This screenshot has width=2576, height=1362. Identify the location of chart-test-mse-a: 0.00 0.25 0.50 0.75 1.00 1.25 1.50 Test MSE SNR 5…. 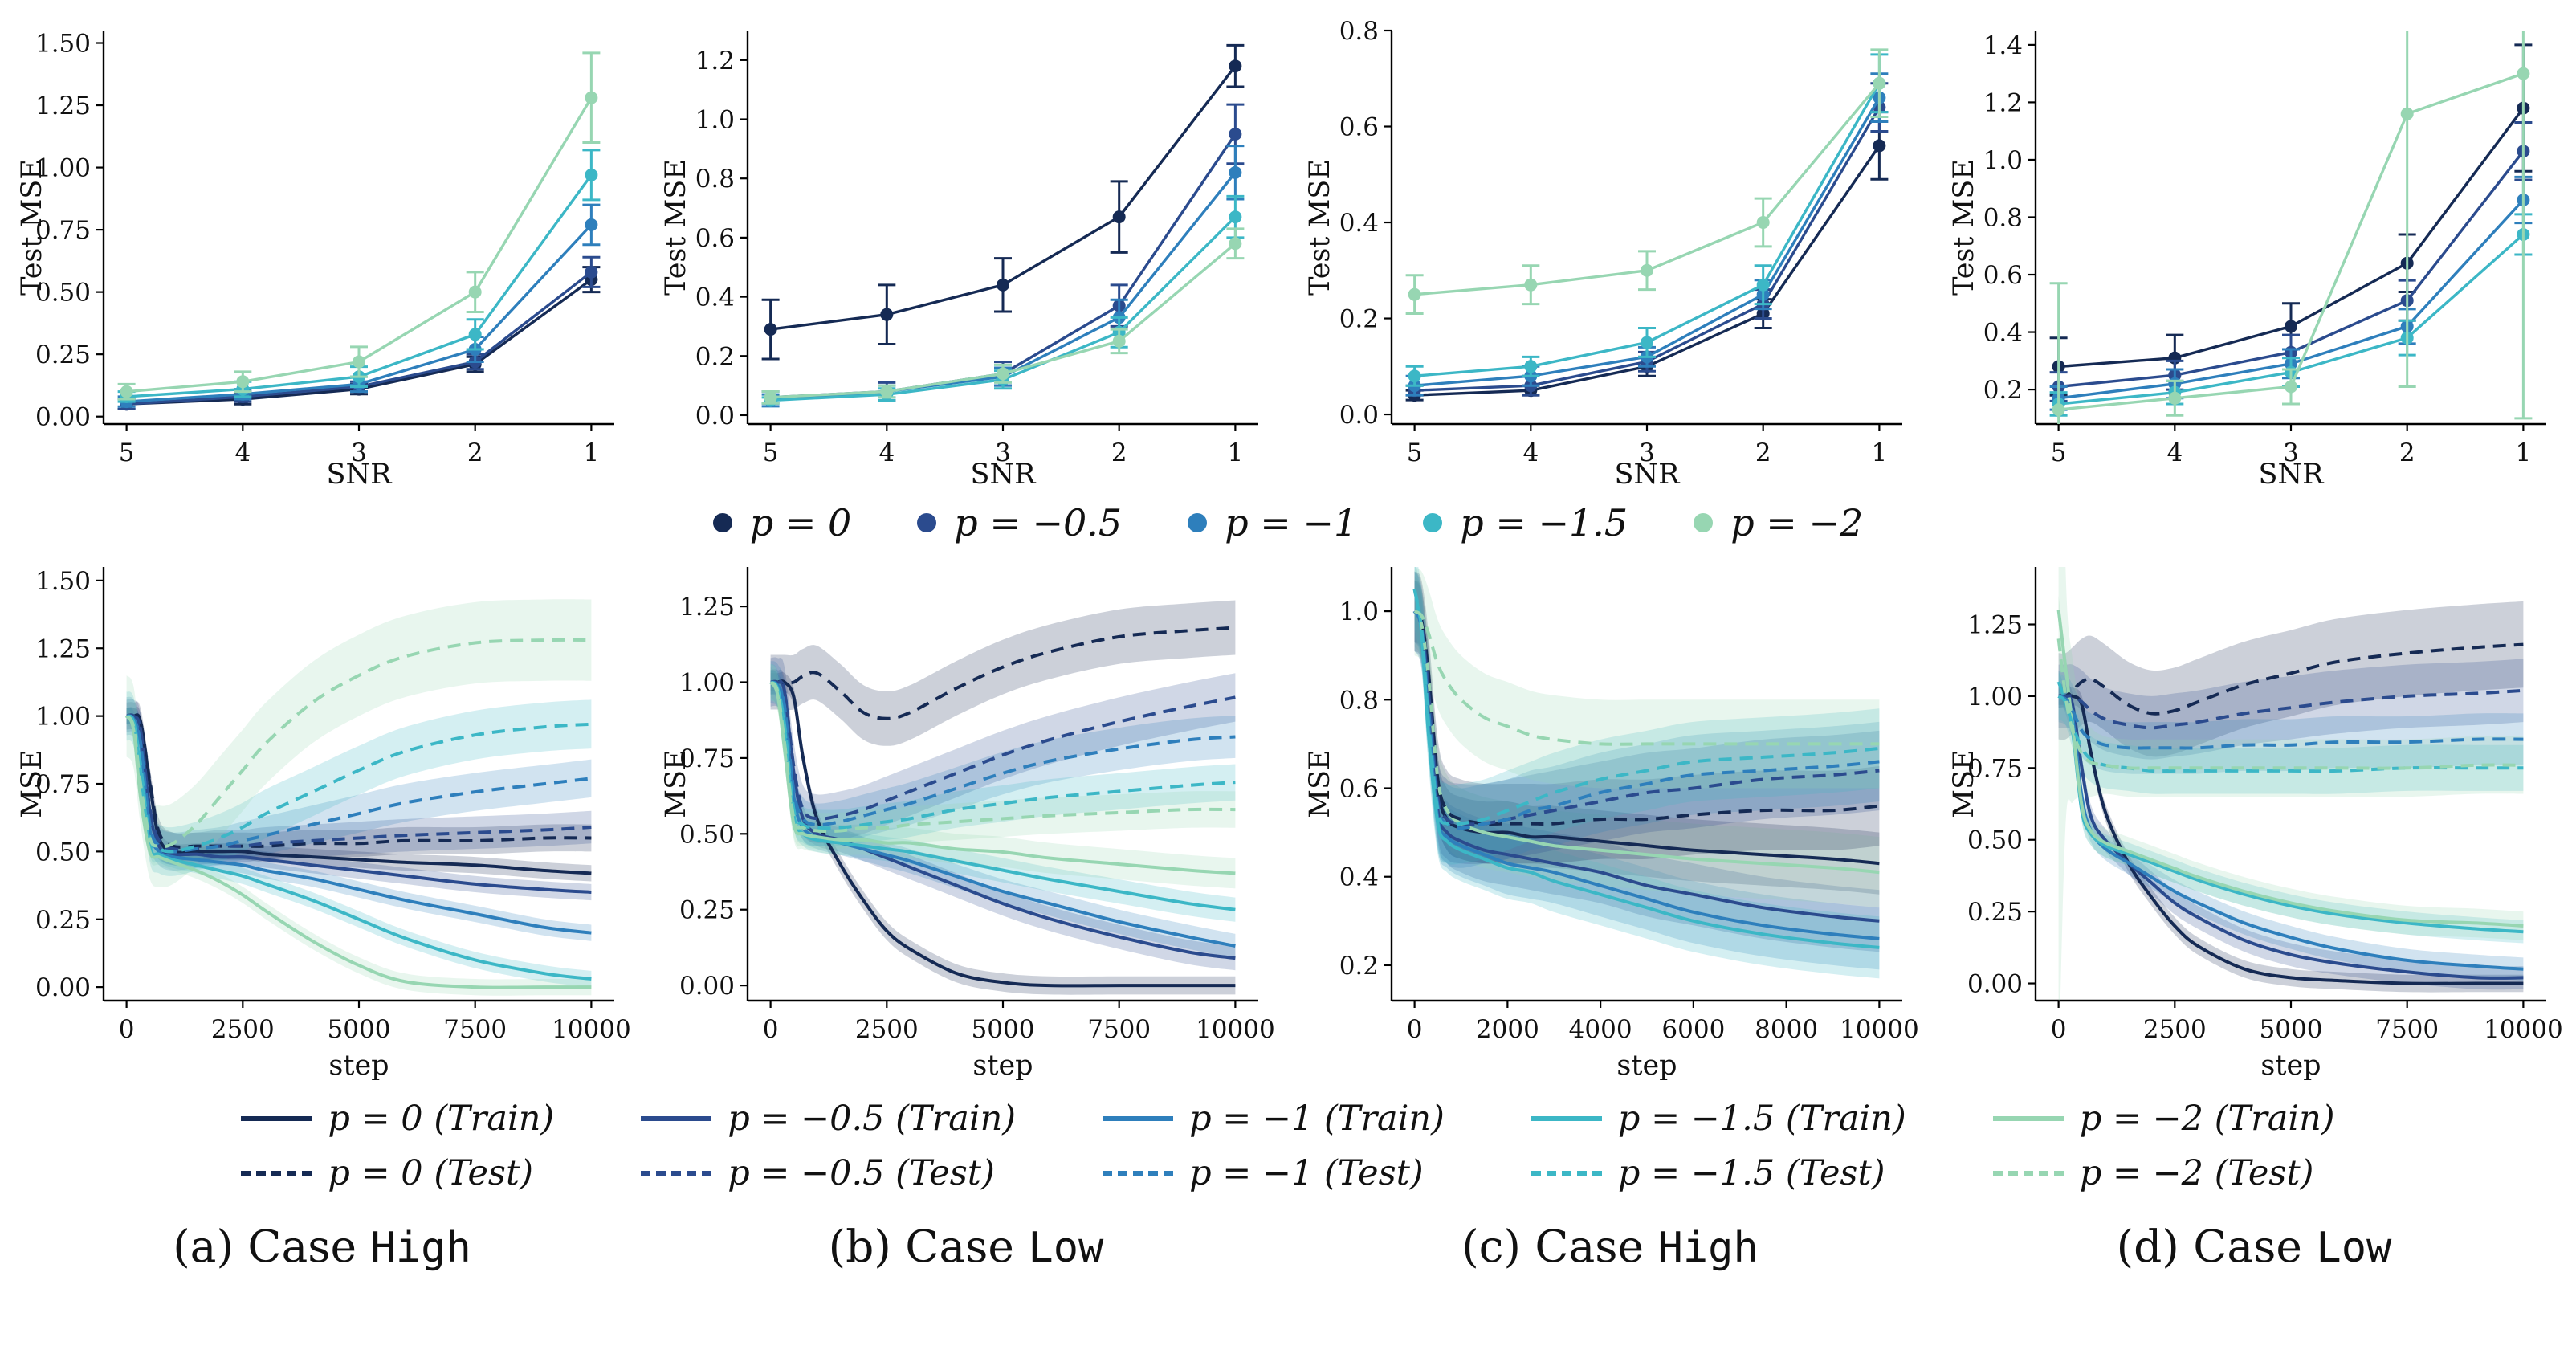
(315, 260).